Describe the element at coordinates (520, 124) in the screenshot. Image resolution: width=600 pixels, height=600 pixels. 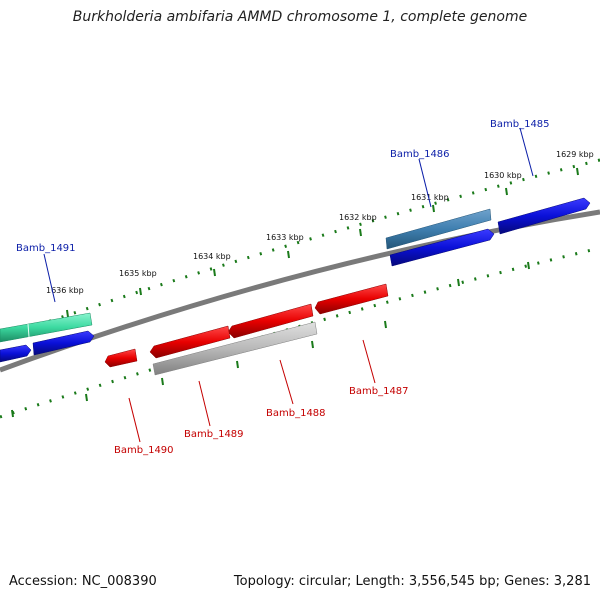
I see `gene-label: Bamb_1485` at that location.